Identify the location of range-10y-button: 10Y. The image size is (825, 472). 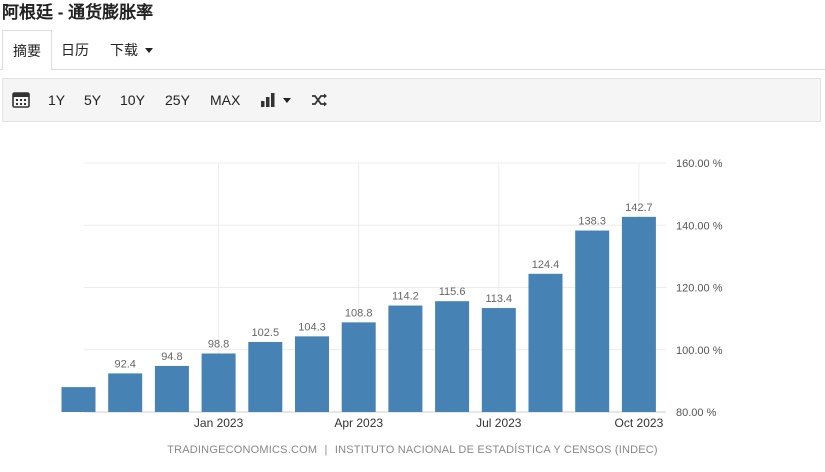
(132, 100).